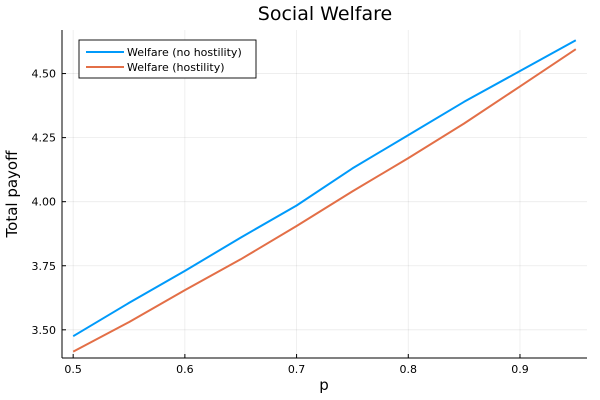  Describe the element at coordinates (44, 202) in the screenshot. I see `y-tick-label: 4.00` at that location.